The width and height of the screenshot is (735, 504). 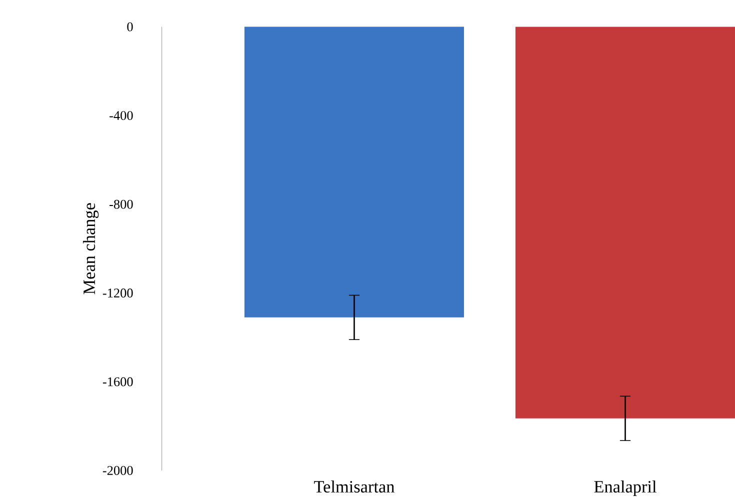 I want to click on y-tick-label: -1600, so click(x=117, y=381).